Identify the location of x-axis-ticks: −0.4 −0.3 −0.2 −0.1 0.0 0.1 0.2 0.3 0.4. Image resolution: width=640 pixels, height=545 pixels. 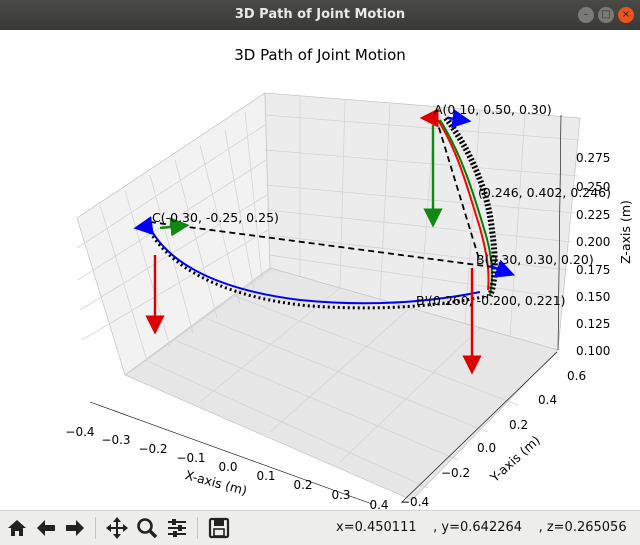
(227, 456).